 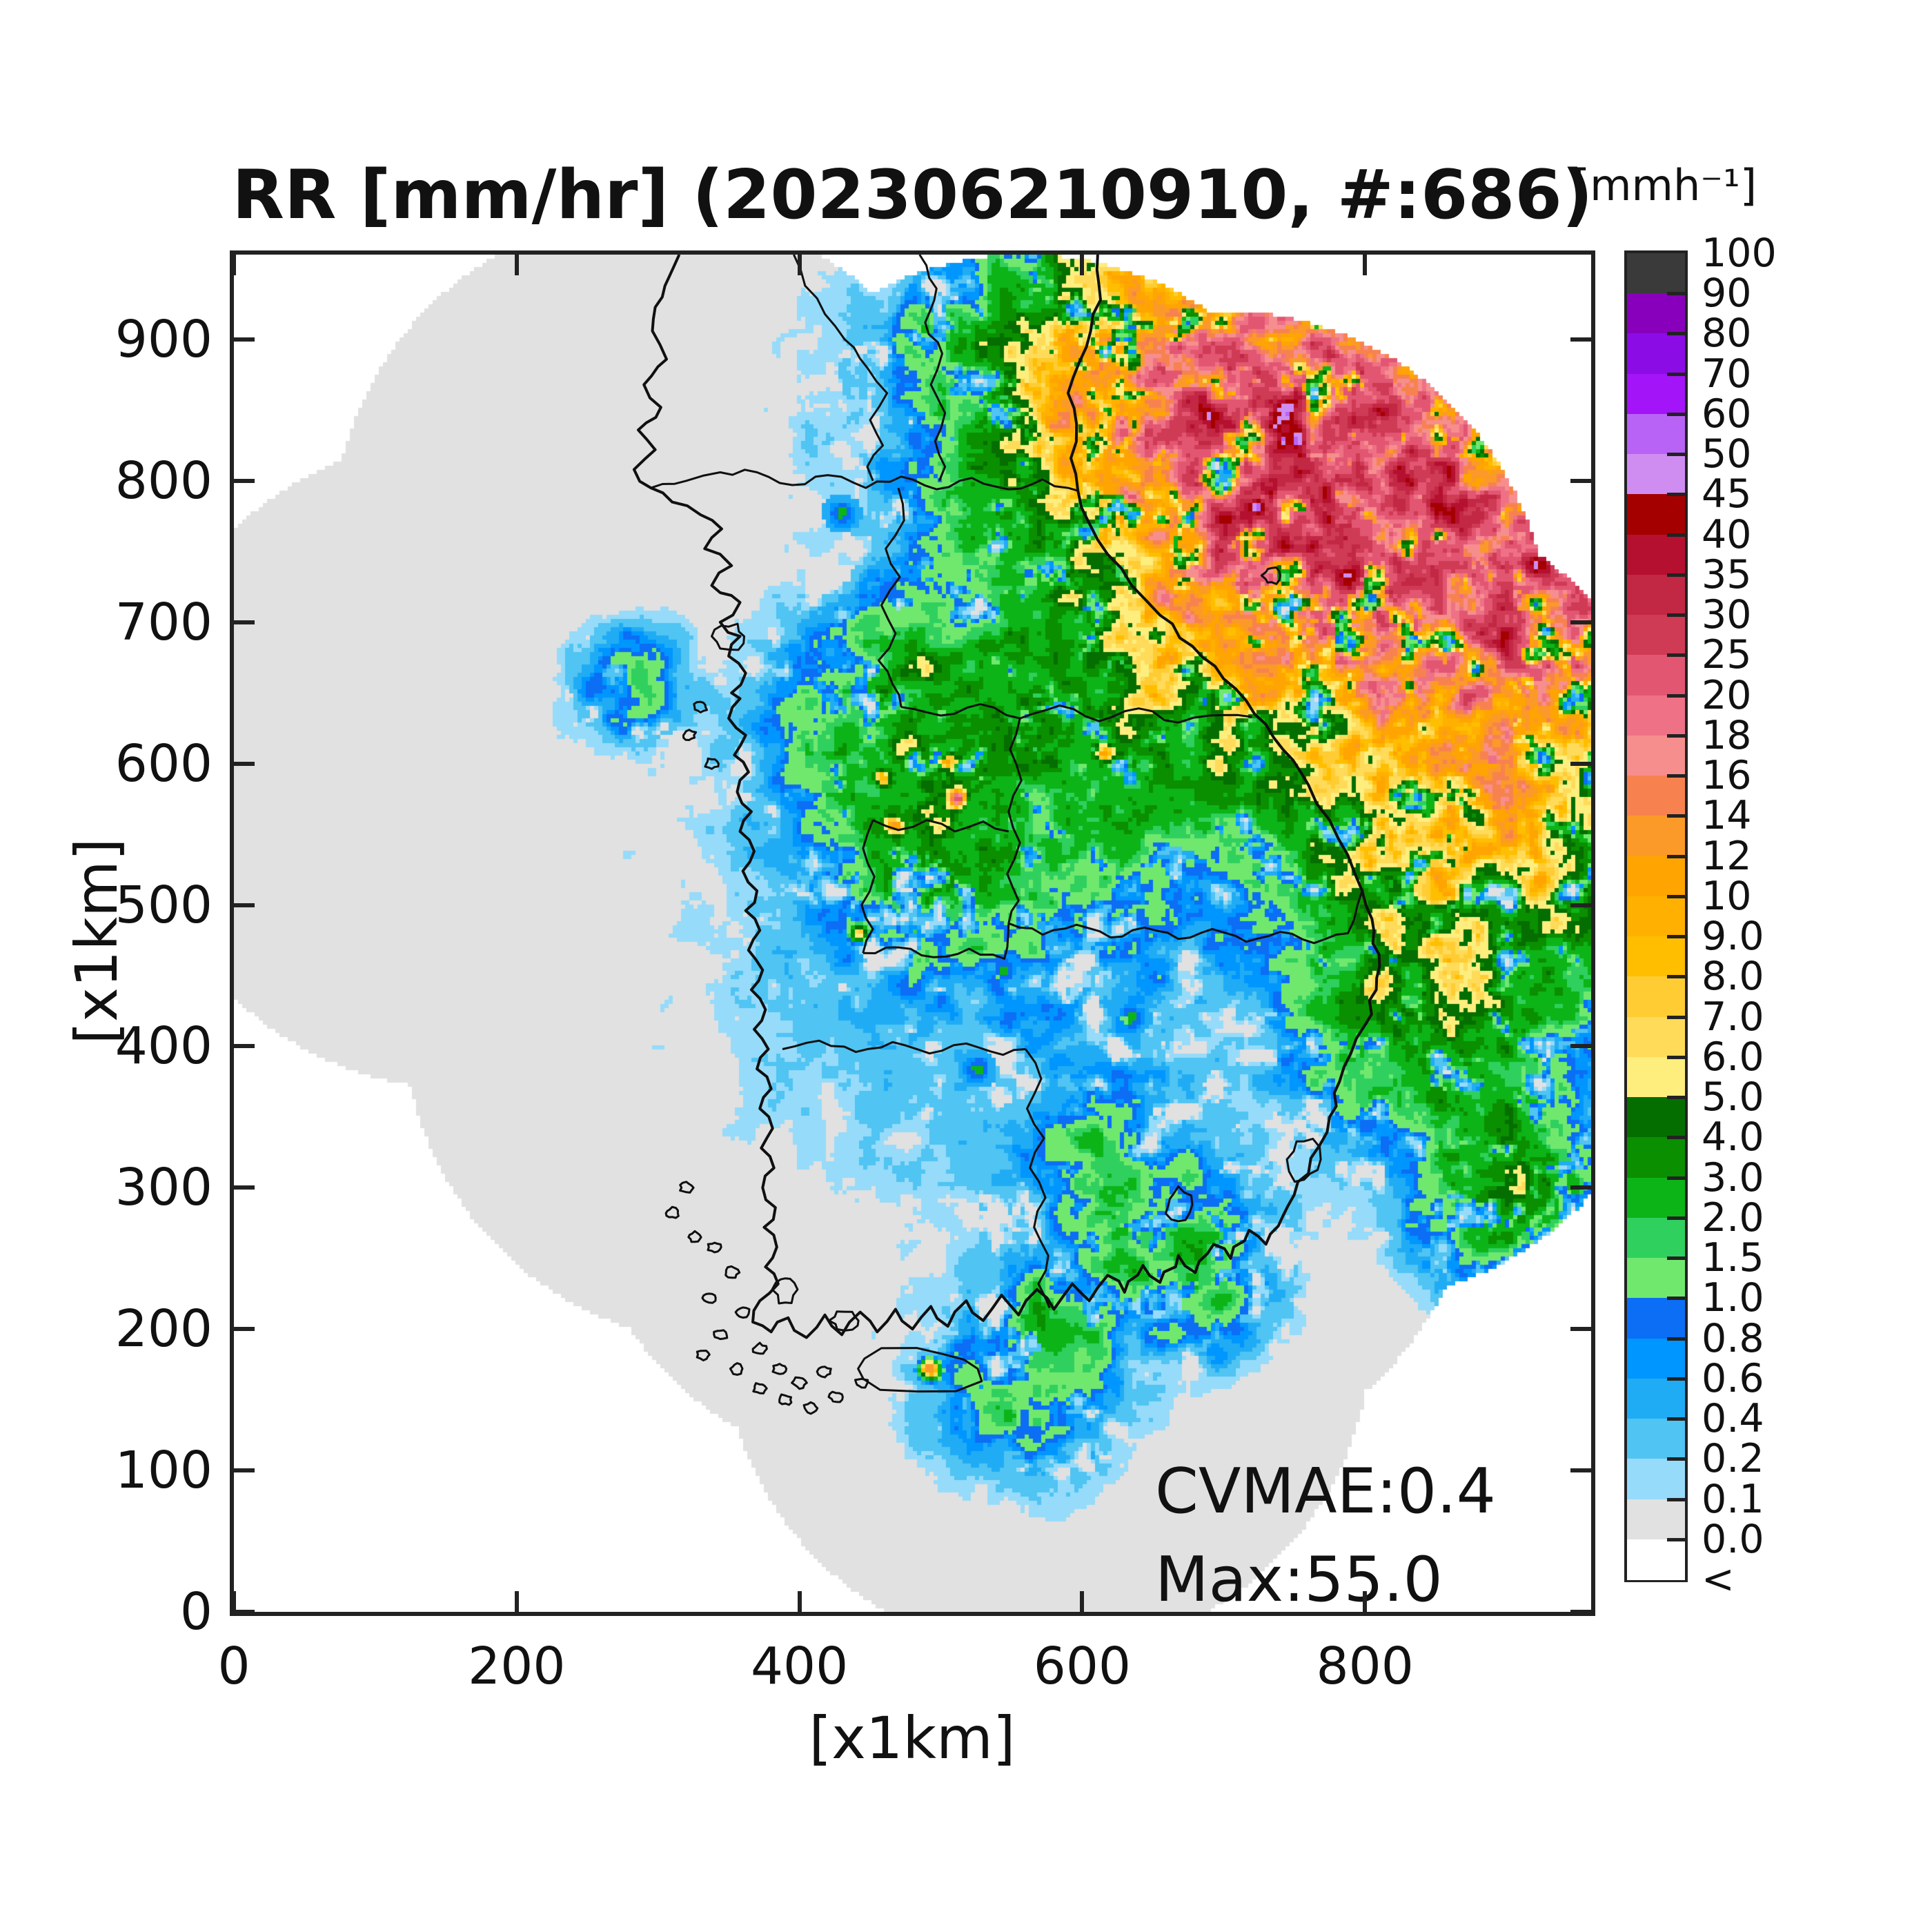 What do you see at coordinates (1727, 454) in the screenshot?
I see `colorbar-tick-label: 50` at bounding box center [1727, 454].